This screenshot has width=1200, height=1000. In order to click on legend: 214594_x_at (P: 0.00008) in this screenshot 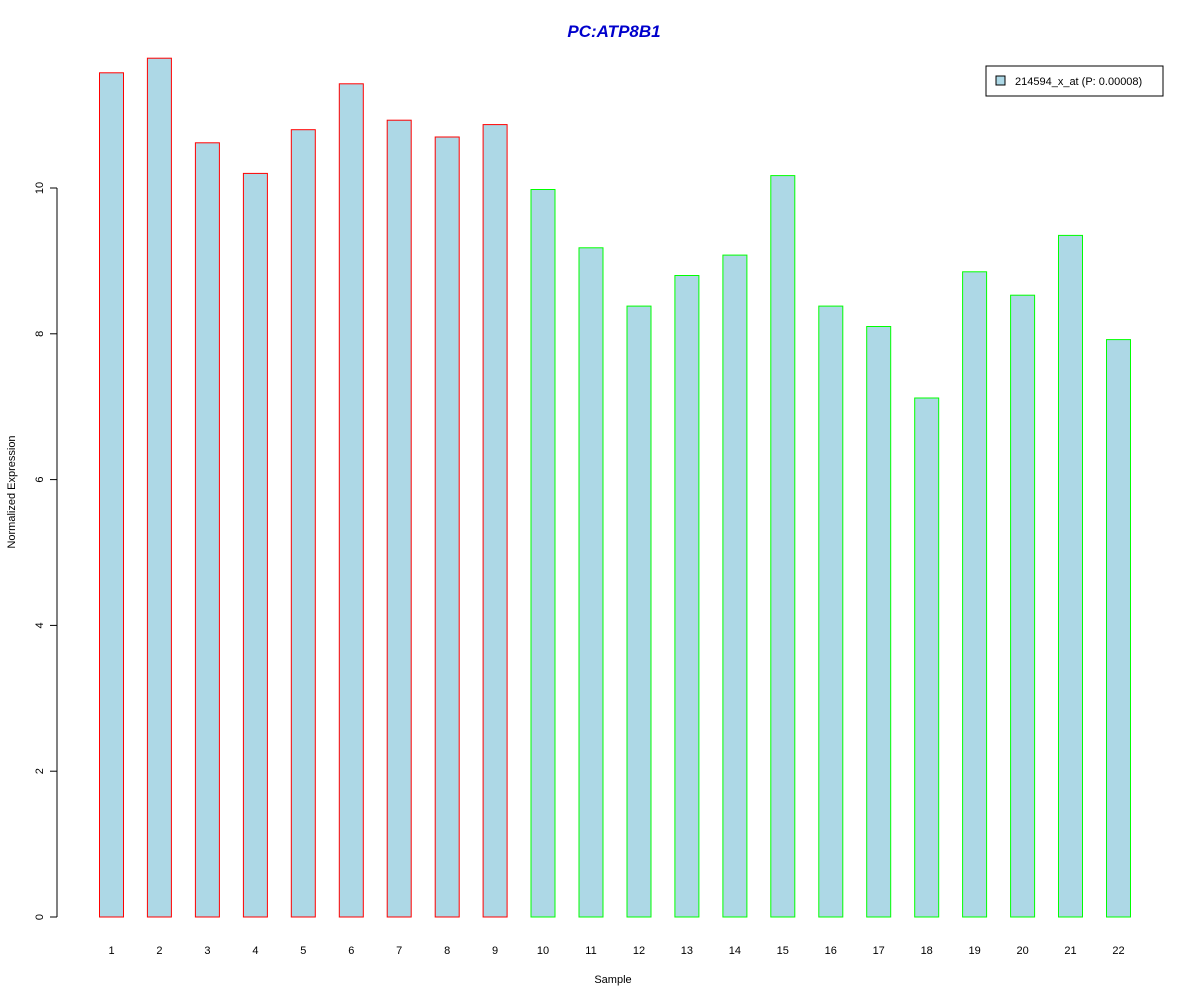, I will do `click(1074, 81)`.